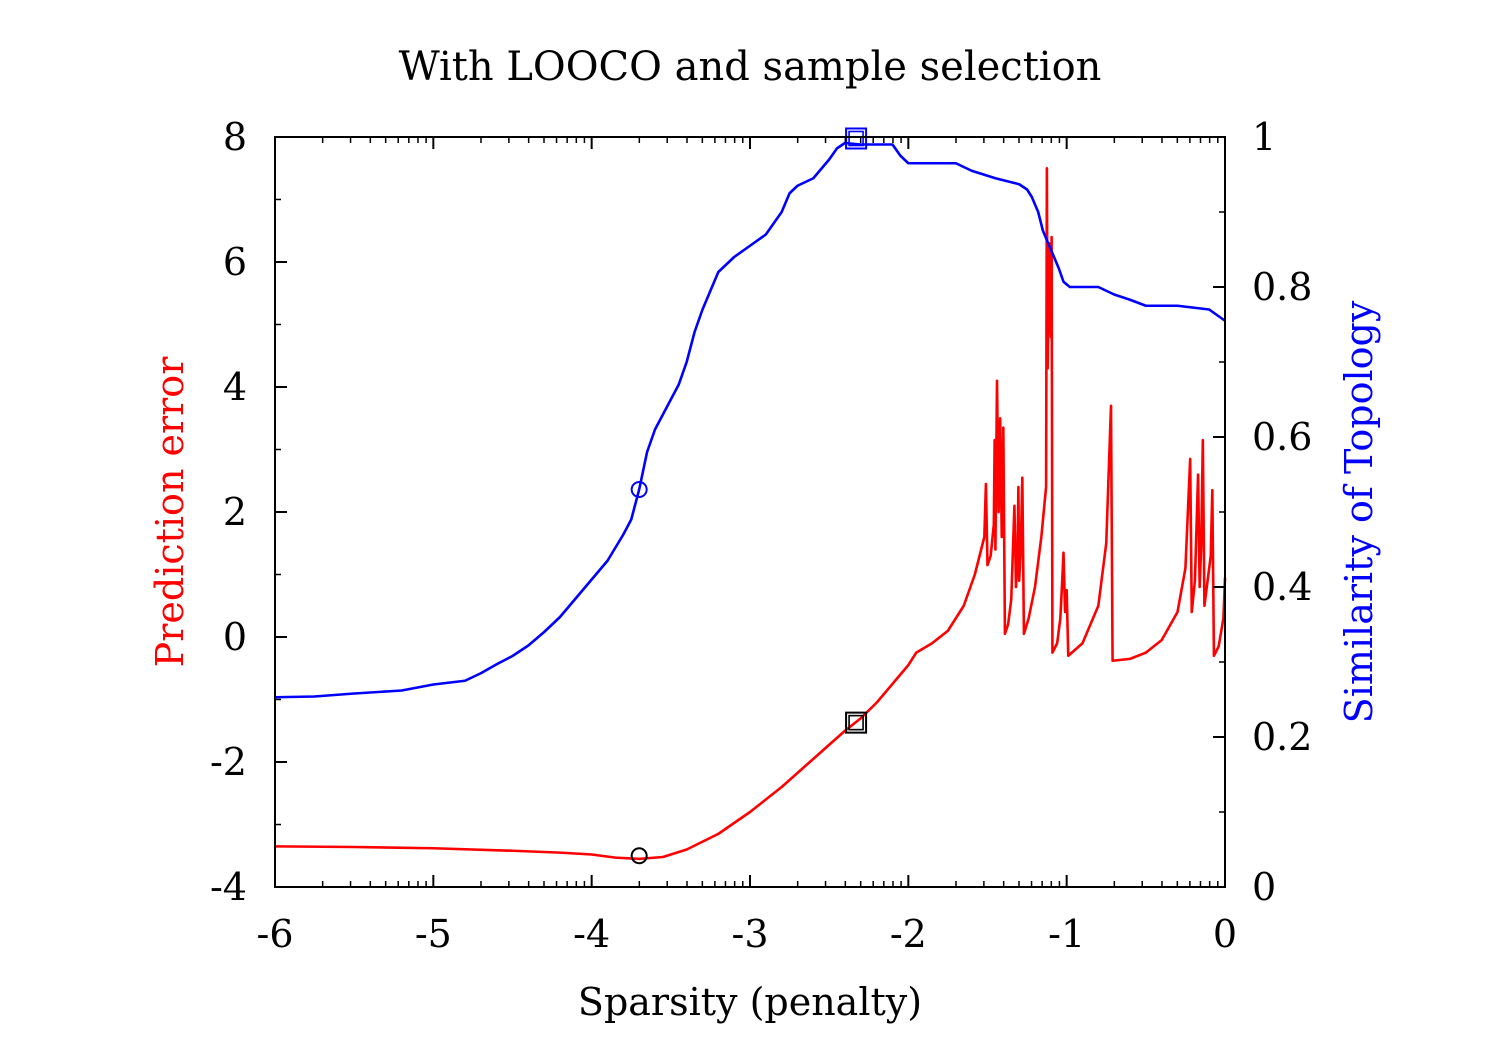 The image size is (1500, 1050). I want to click on y-left-tick-label: -4, so click(228, 887).